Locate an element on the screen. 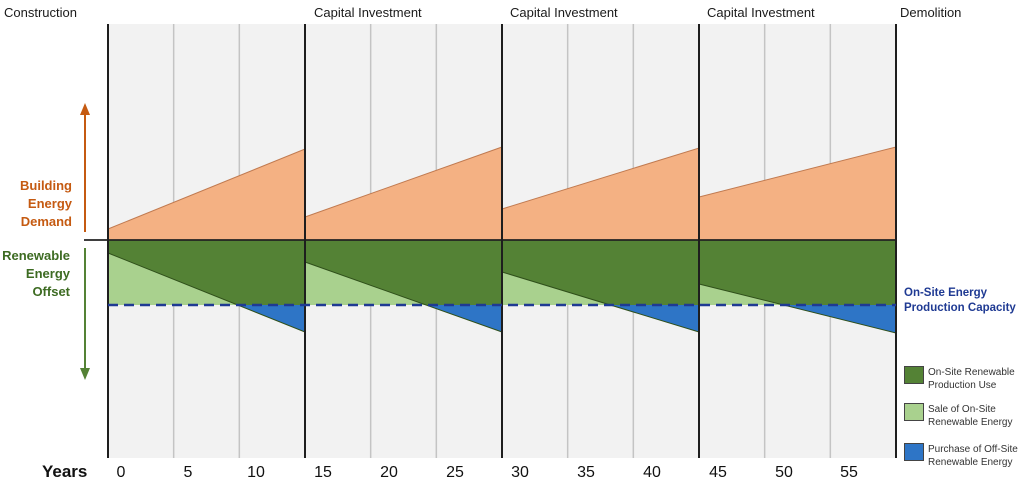  renewable-energy-offset-label: Renewable Energy Offset is located at coordinates (35, 274).